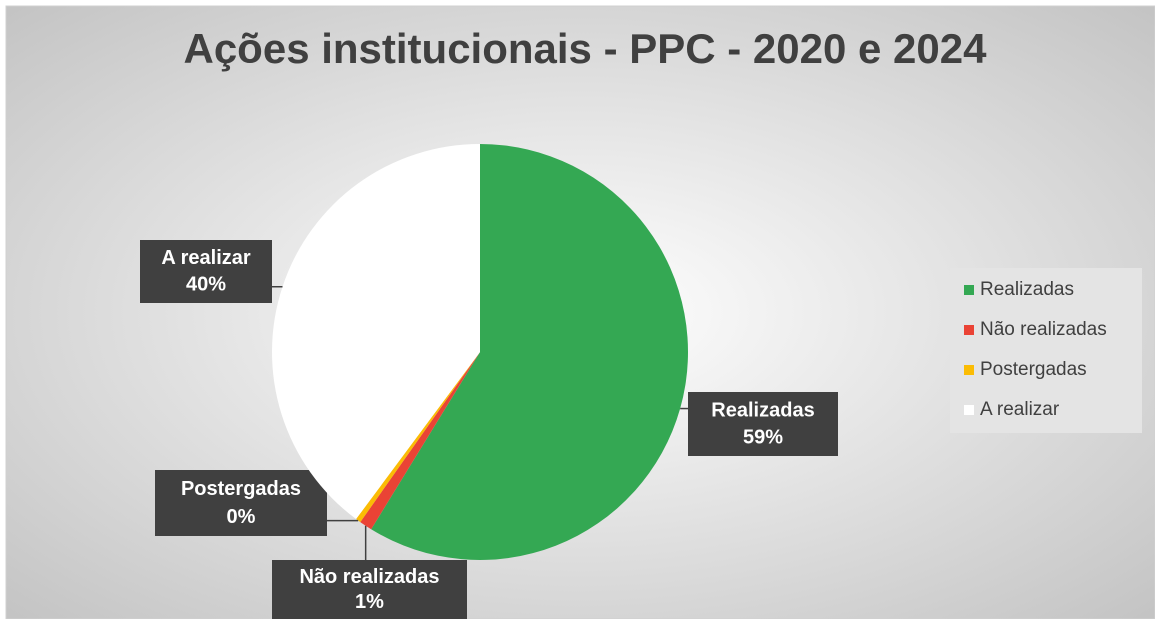  Describe the element at coordinates (241, 517) in the screenshot. I see `data-label-value: 0%` at that location.